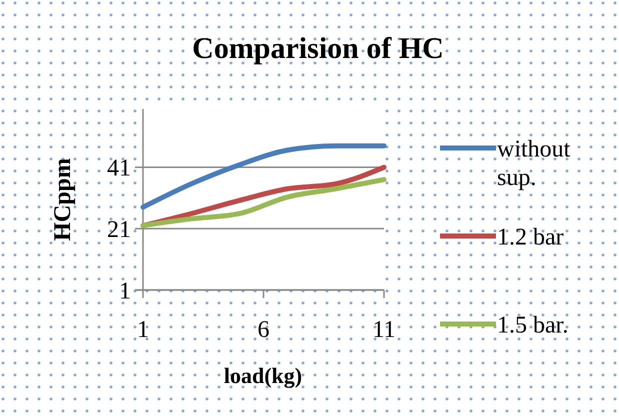 Image resolution: width=619 pixels, height=416 pixels. What do you see at coordinates (119, 230) in the screenshot?
I see `y-tick-label: 21` at bounding box center [119, 230].